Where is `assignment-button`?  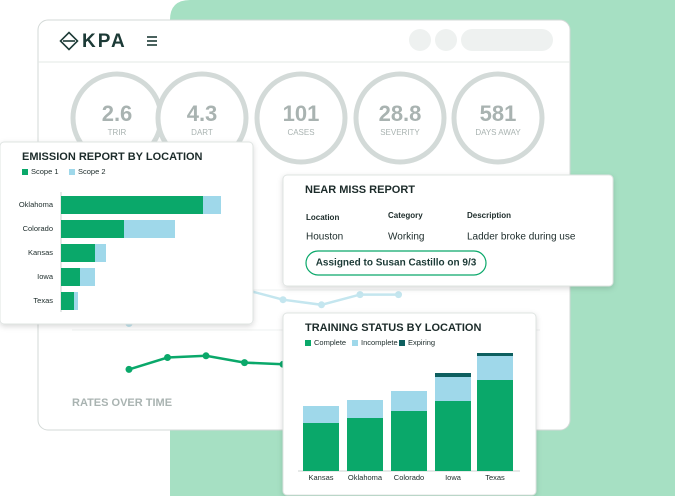
assignment-button is located at coordinates (396, 263).